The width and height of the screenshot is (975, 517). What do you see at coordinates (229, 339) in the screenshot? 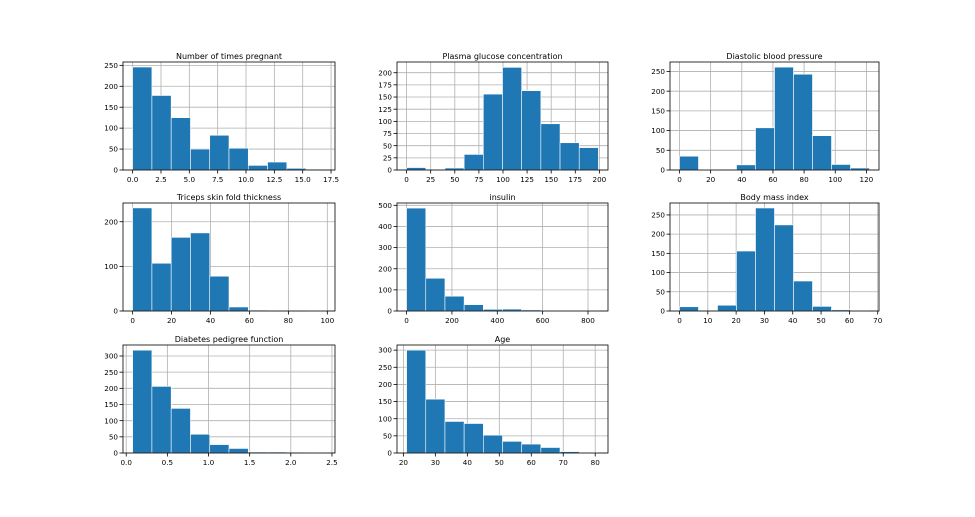
I see `panel-title: Diabetes pedigree function` at bounding box center [229, 339].